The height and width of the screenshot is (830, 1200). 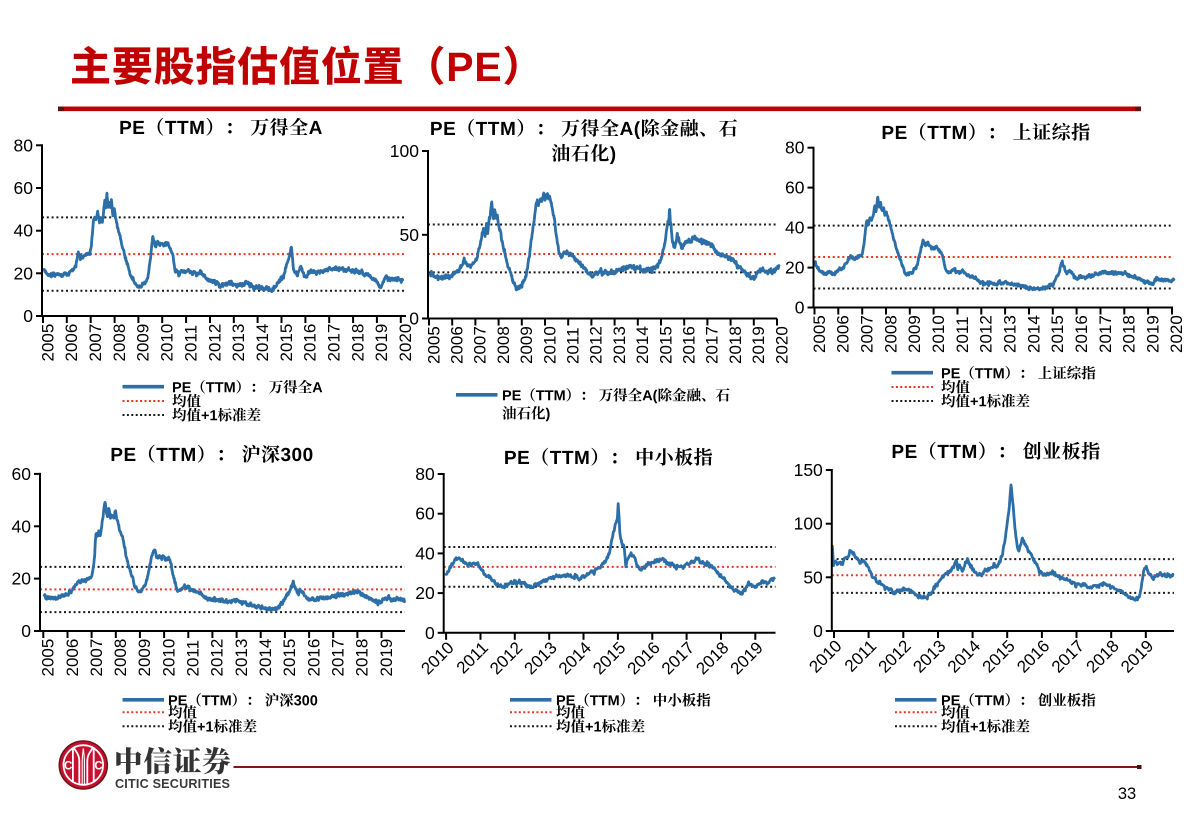 I want to click on svg-text: CITIC SECURITIES, so click(x=172, y=784).